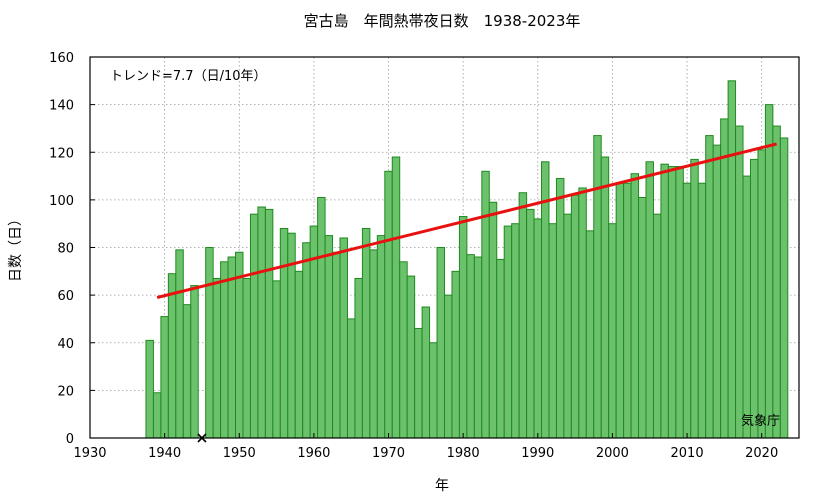 This screenshot has height=498, width=833. I want to click on bar-2018, so click(746, 307).